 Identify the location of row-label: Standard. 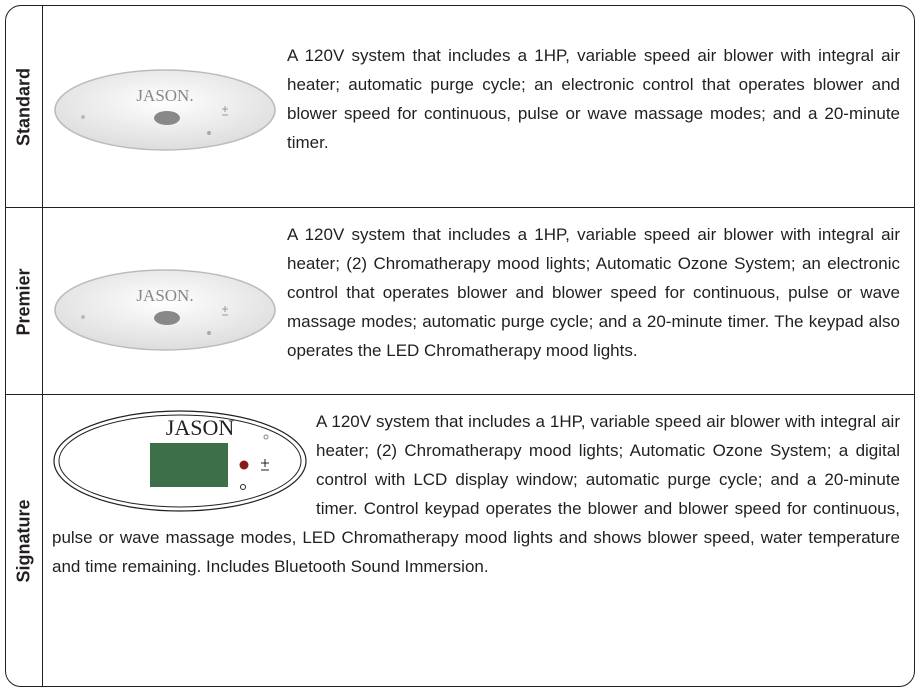
(23, 106).